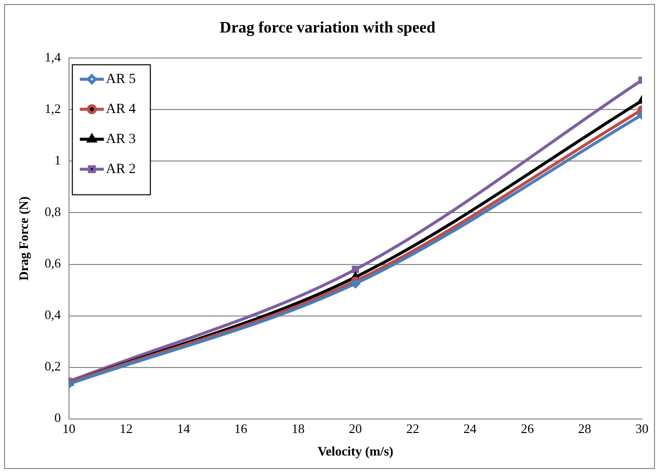 The height and width of the screenshot is (475, 661). What do you see at coordinates (183, 428) in the screenshot?
I see `x-tick-label: 14` at bounding box center [183, 428].